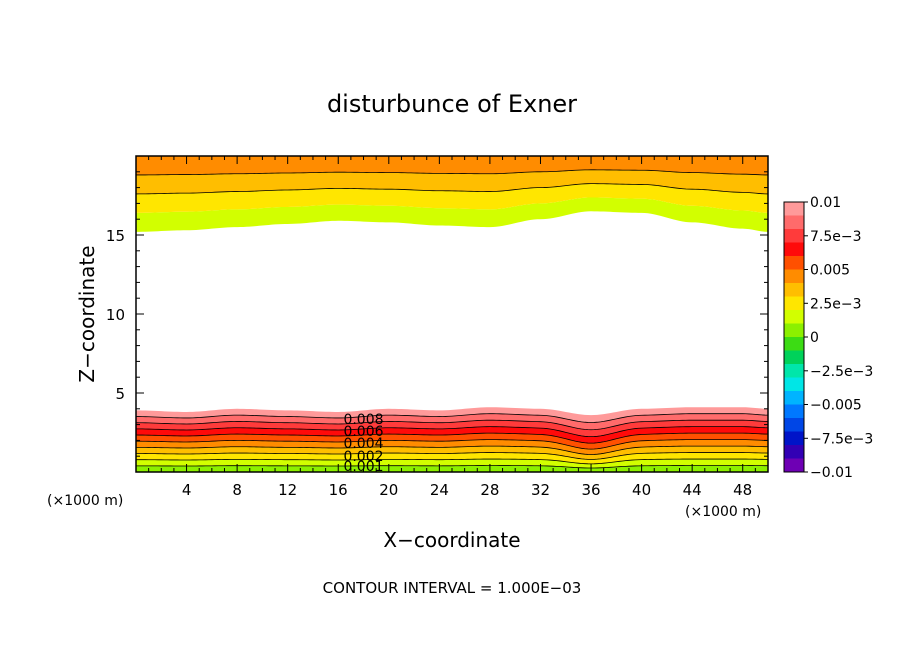 The image size is (904, 654). What do you see at coordinates (363, 444) in the screenshot?
I see `contour-label: 0.004` at bounding box center [363, 444].